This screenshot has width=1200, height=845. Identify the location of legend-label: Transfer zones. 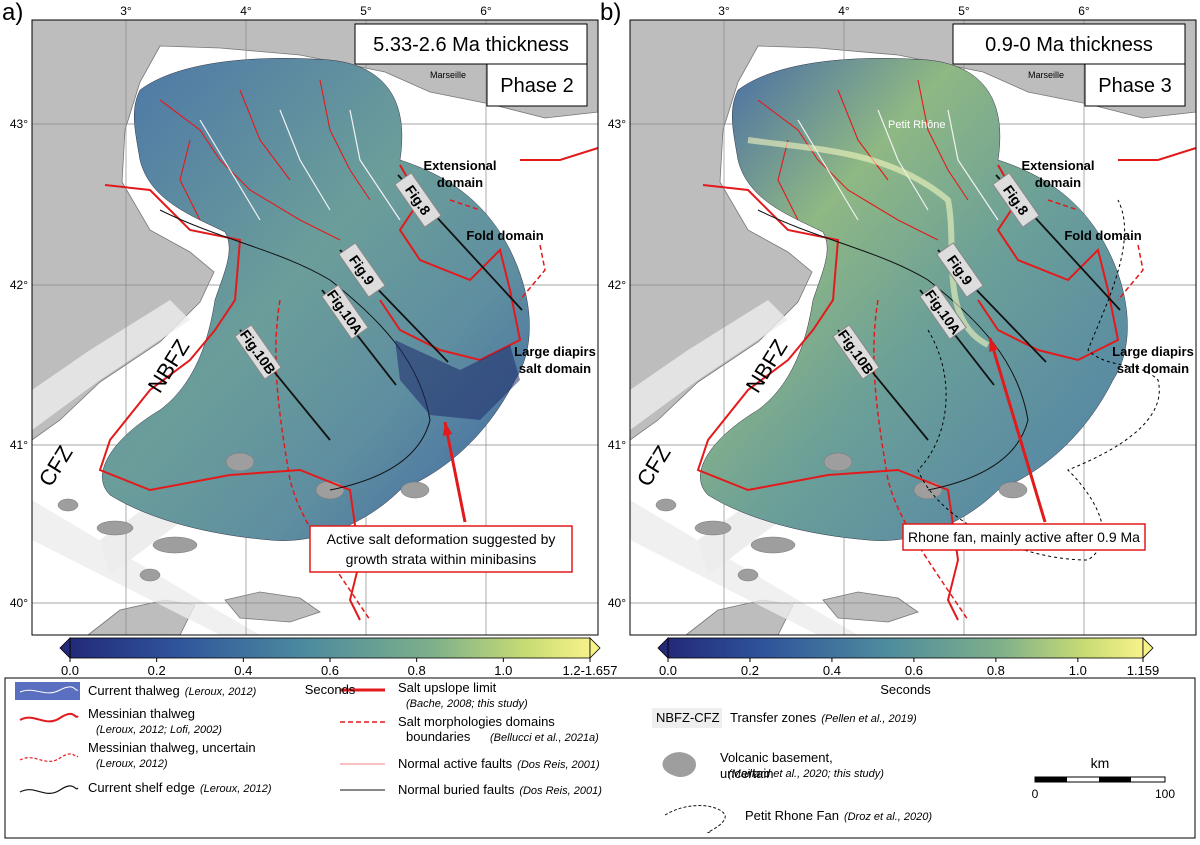
(773, 717).